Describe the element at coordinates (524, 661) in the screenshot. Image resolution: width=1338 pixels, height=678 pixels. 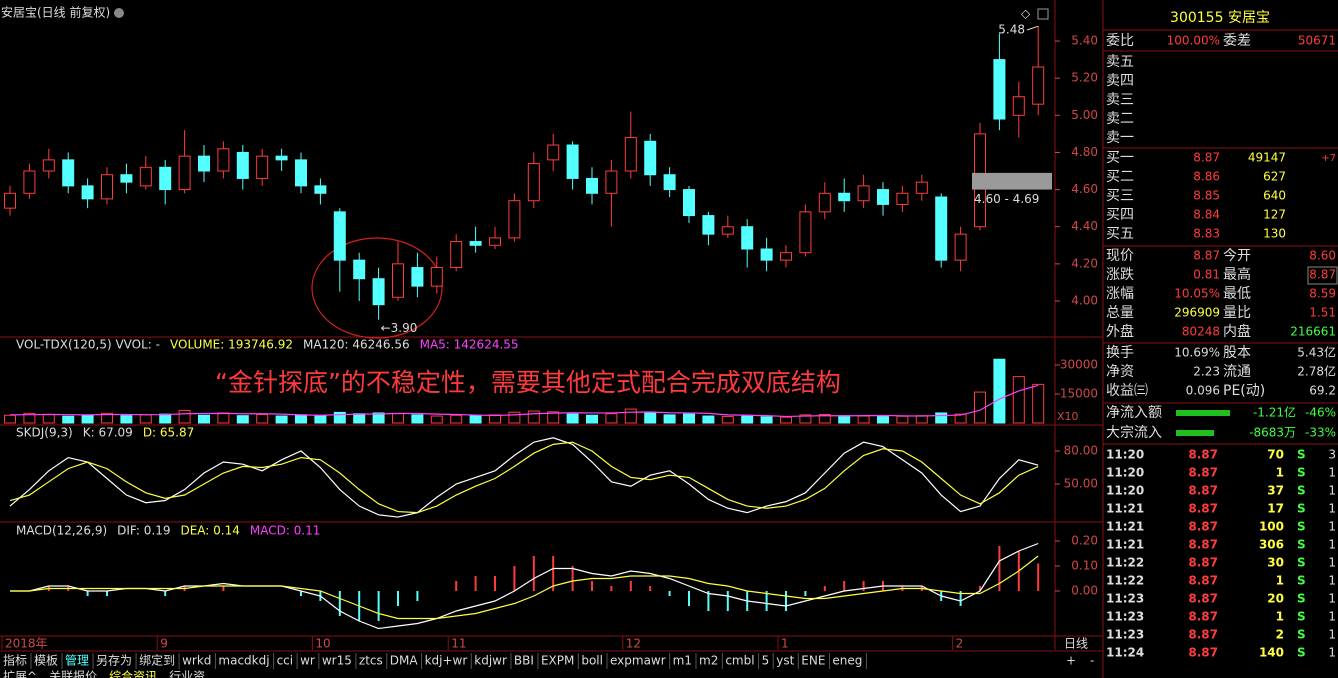
I see `toolbar-button: BBI` at that location.